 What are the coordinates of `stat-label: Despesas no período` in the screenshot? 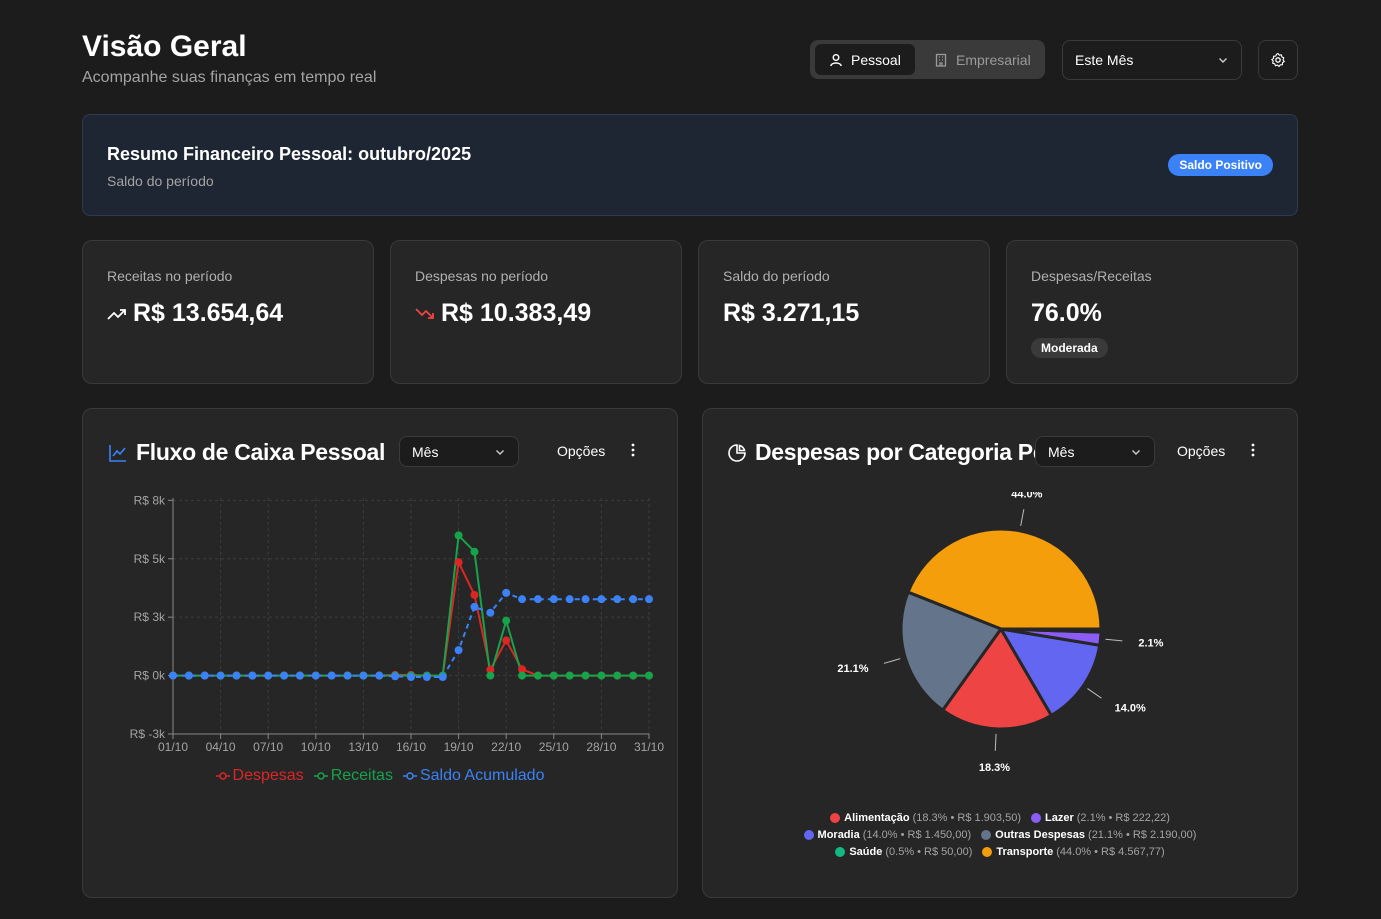 It's located at (482, 276).